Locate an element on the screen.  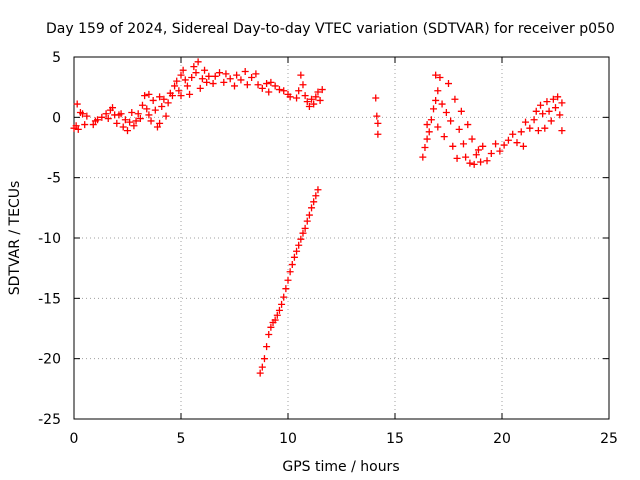
y-tick-label: 0 is located at coordinates (56, 118).